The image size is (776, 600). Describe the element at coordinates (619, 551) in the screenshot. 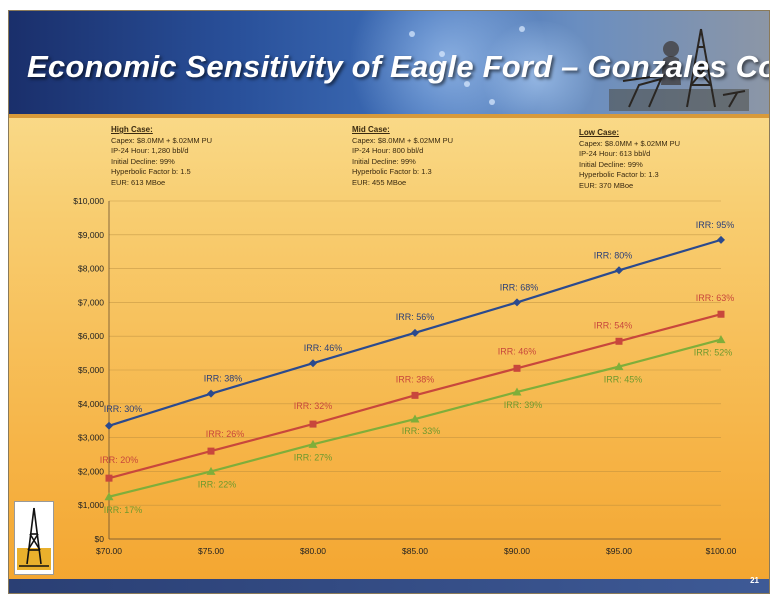

I see `x-tick-label: $95.00` at that location.